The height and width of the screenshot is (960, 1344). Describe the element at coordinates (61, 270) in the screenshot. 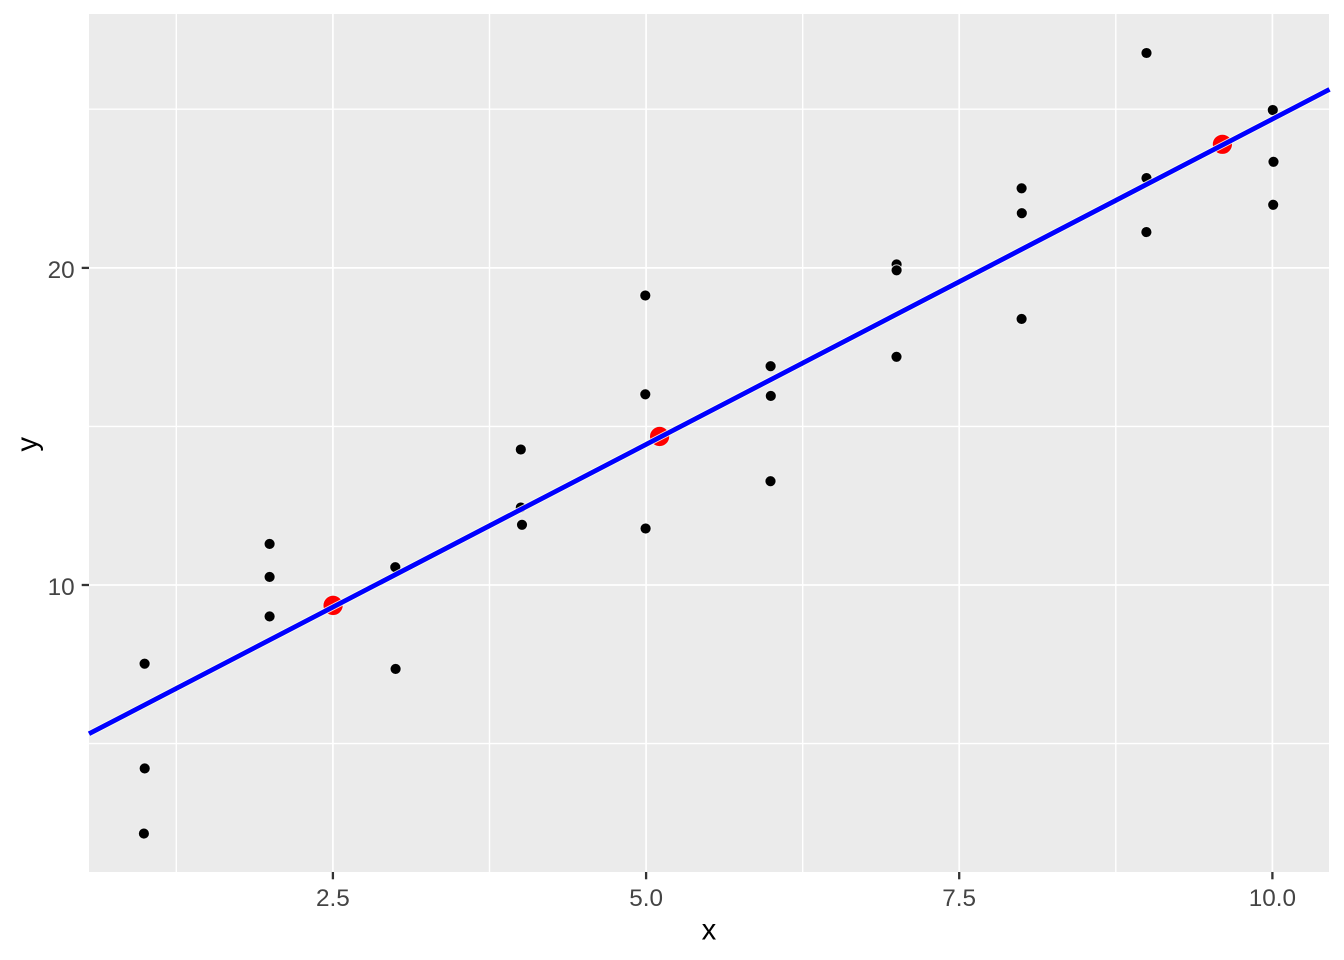

I see `svg-text: 20` at that location.